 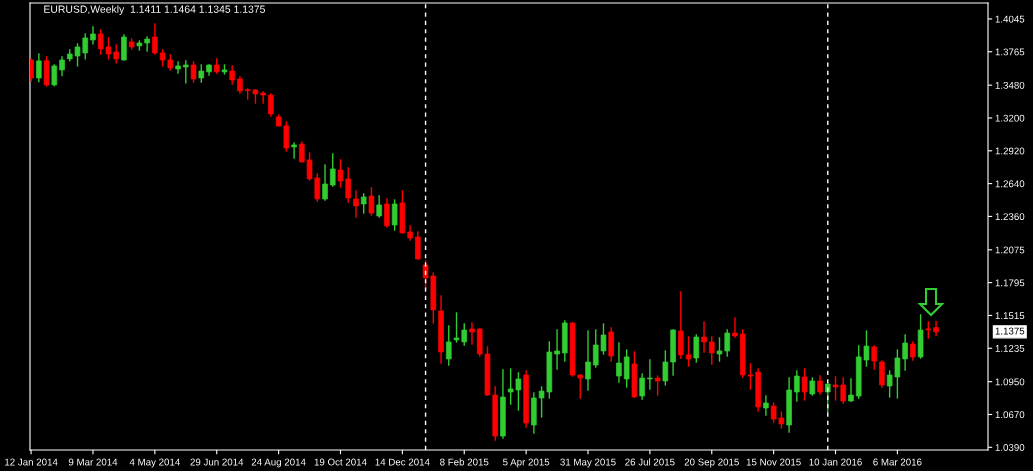 I want to click on y-tick-label: 1.4045, so click(x=1010, y=19).